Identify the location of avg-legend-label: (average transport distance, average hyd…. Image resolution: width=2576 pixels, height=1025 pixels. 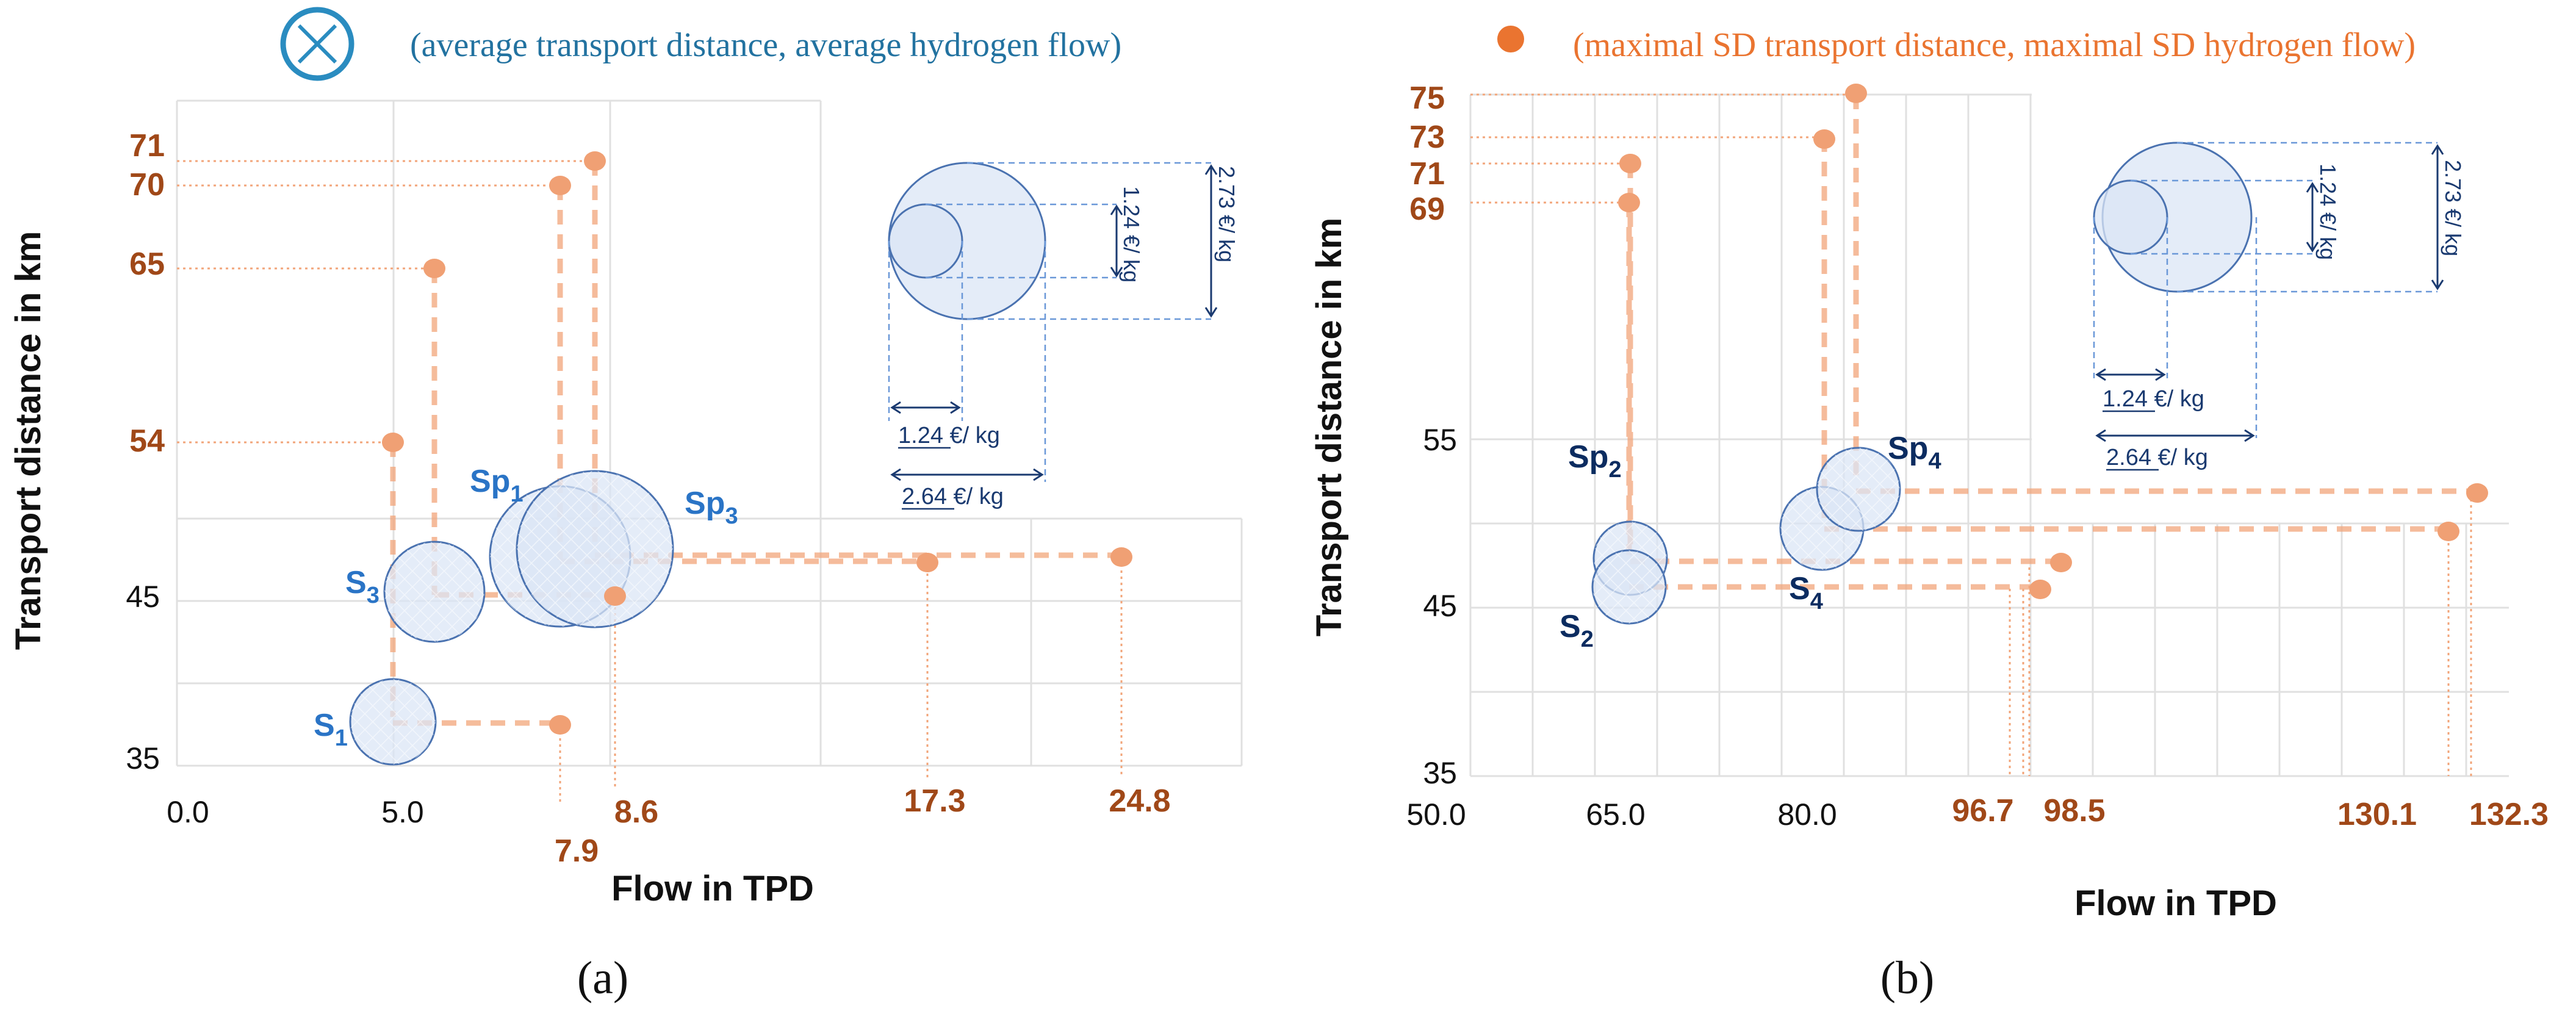
(765, 45).